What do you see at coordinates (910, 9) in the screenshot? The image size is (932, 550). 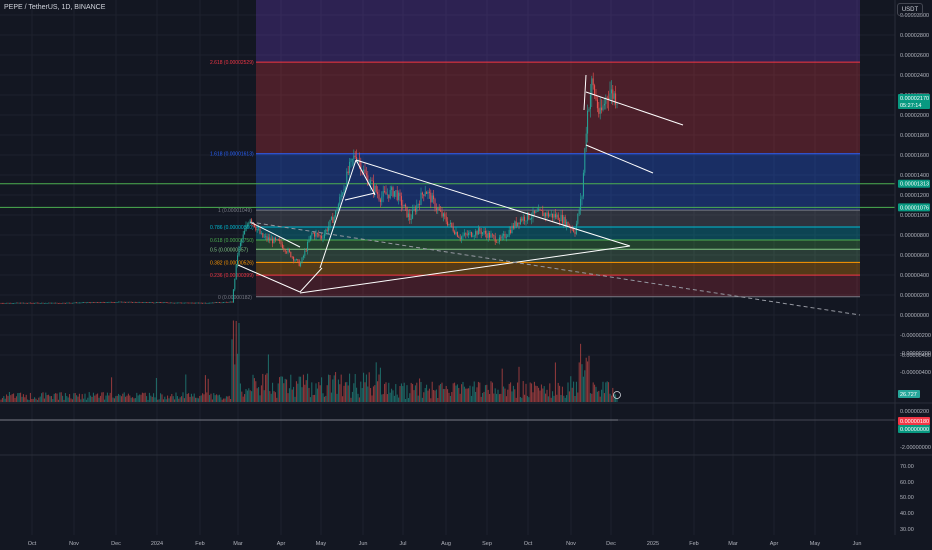 I see `currency-button: USDT` at bounding box center [910, 9].